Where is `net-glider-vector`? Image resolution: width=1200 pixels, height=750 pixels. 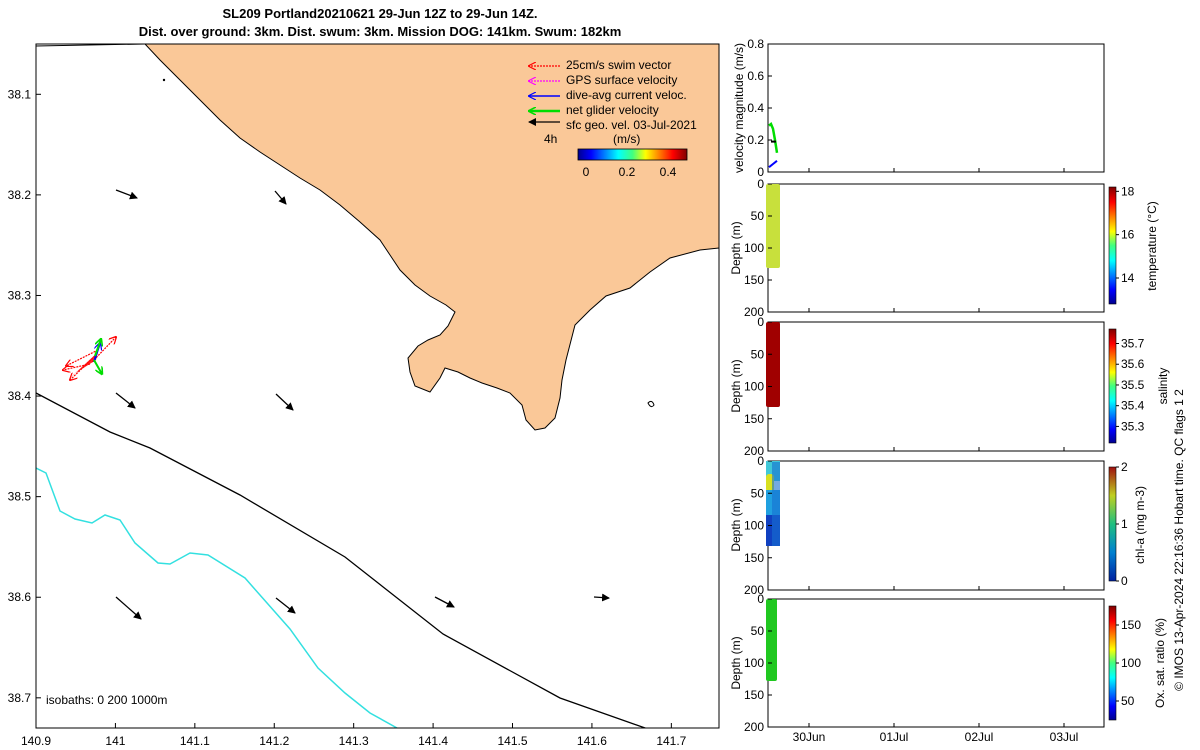 net-glider-vector is located at coordinates (97, 366).